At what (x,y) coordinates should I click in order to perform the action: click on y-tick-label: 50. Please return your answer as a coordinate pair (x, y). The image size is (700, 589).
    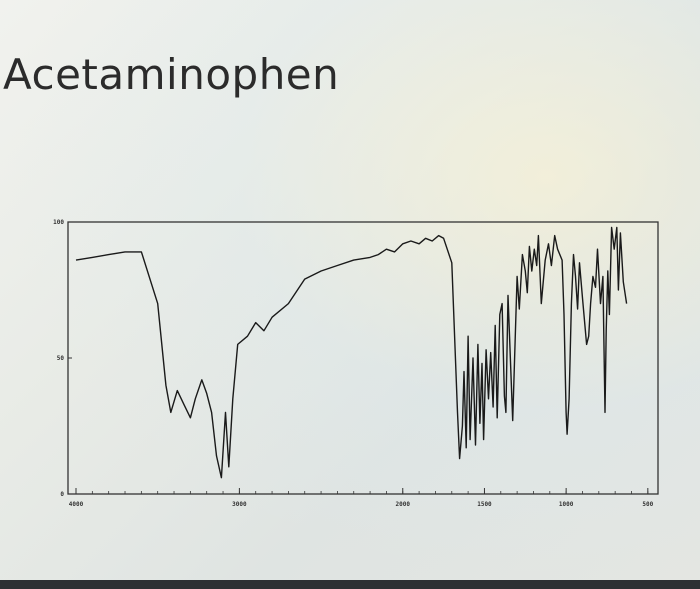
    Looking at the image, I should click on (61, 358).